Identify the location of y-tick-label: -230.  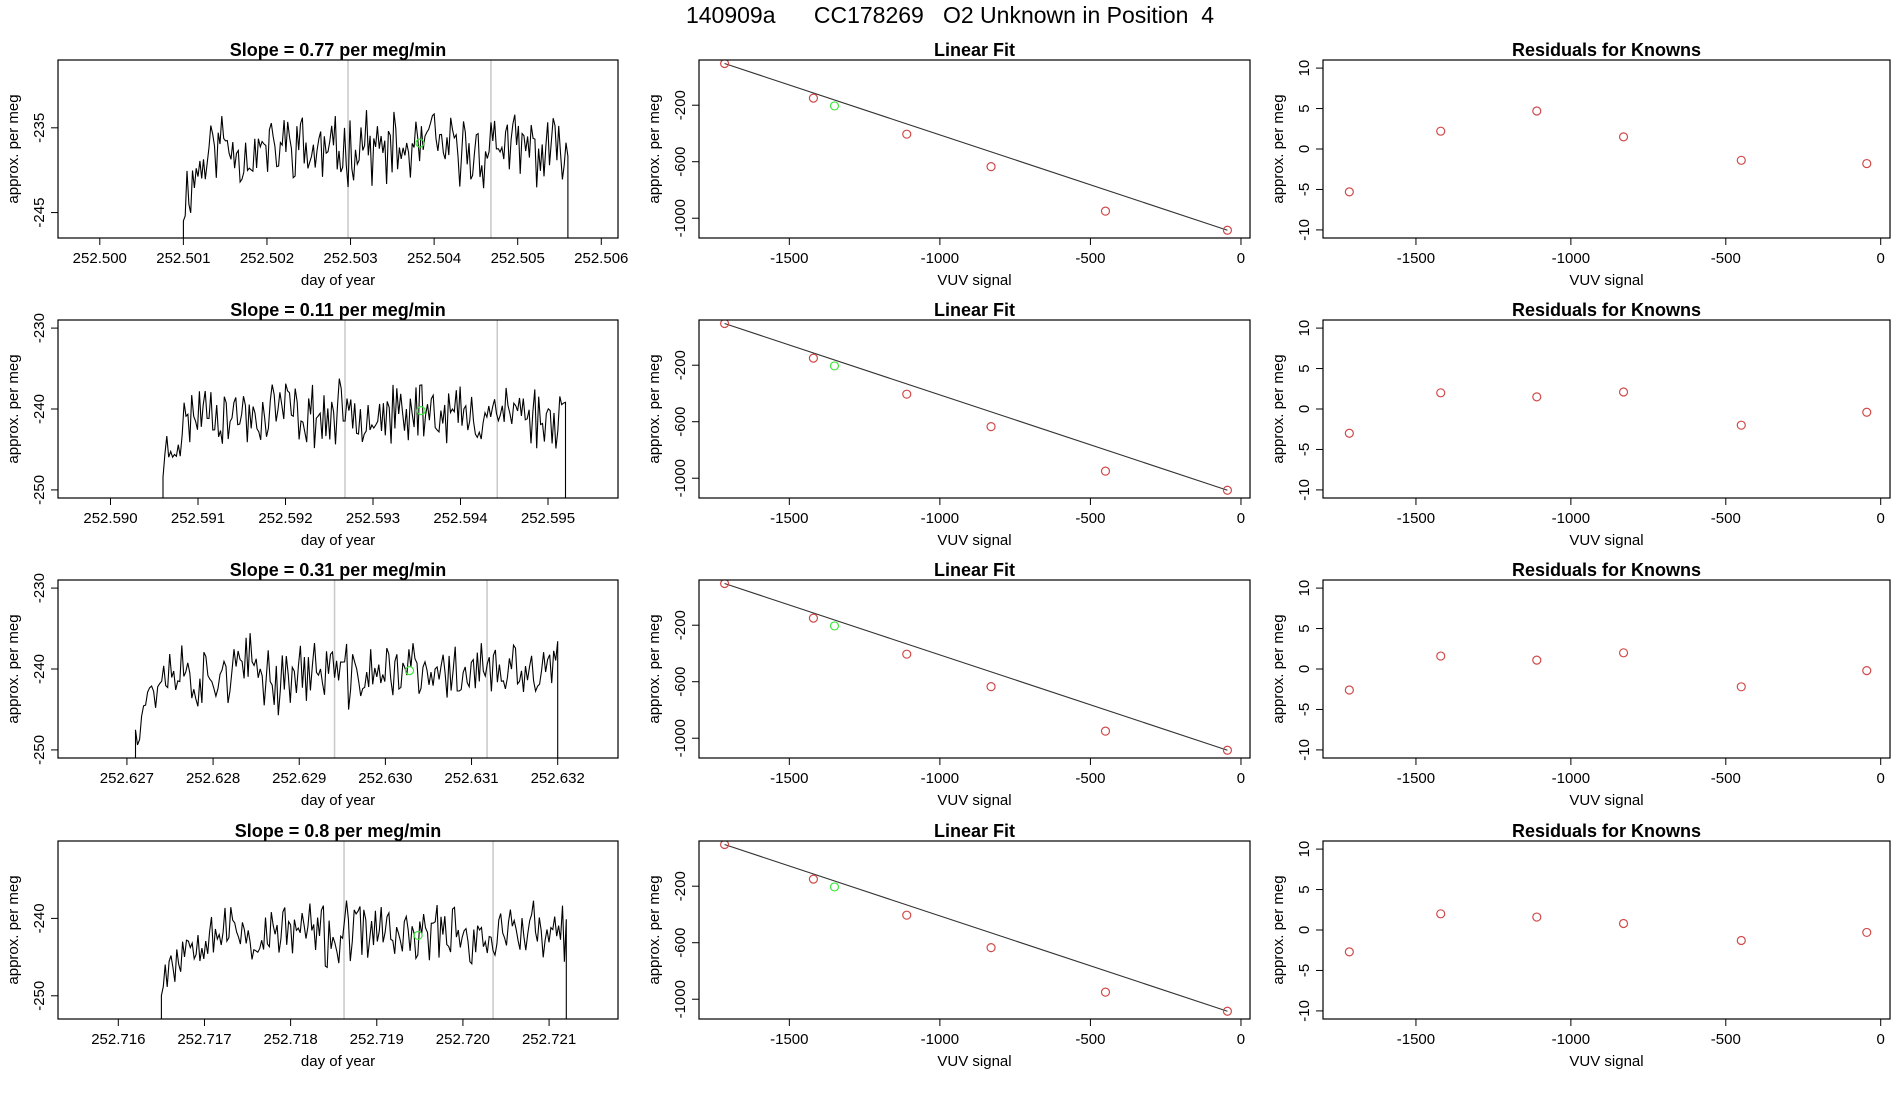
(39, 588).